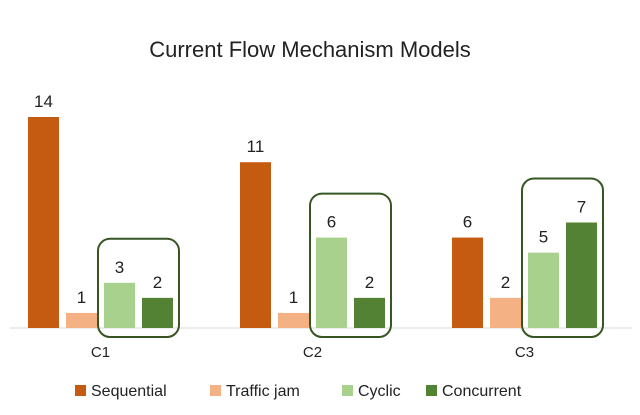 This screenshot has height=415, width=640. I want to click on bar-sequential-c3, so click(467, 282).